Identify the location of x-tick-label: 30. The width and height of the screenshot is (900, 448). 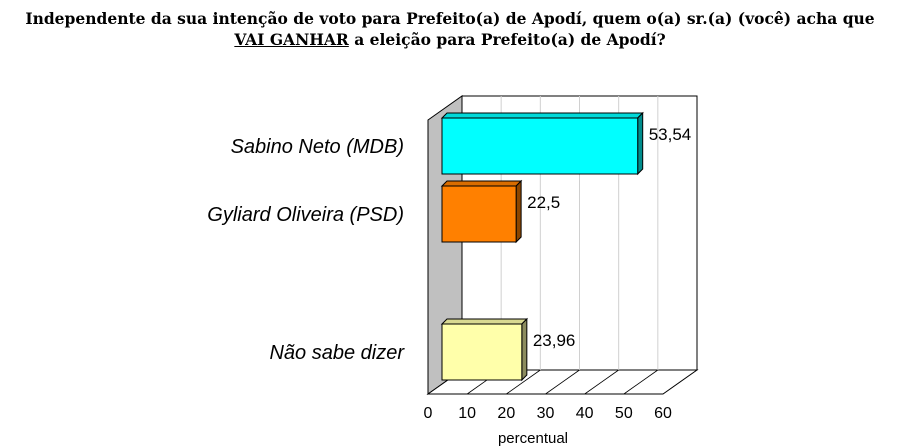
(546, 413).